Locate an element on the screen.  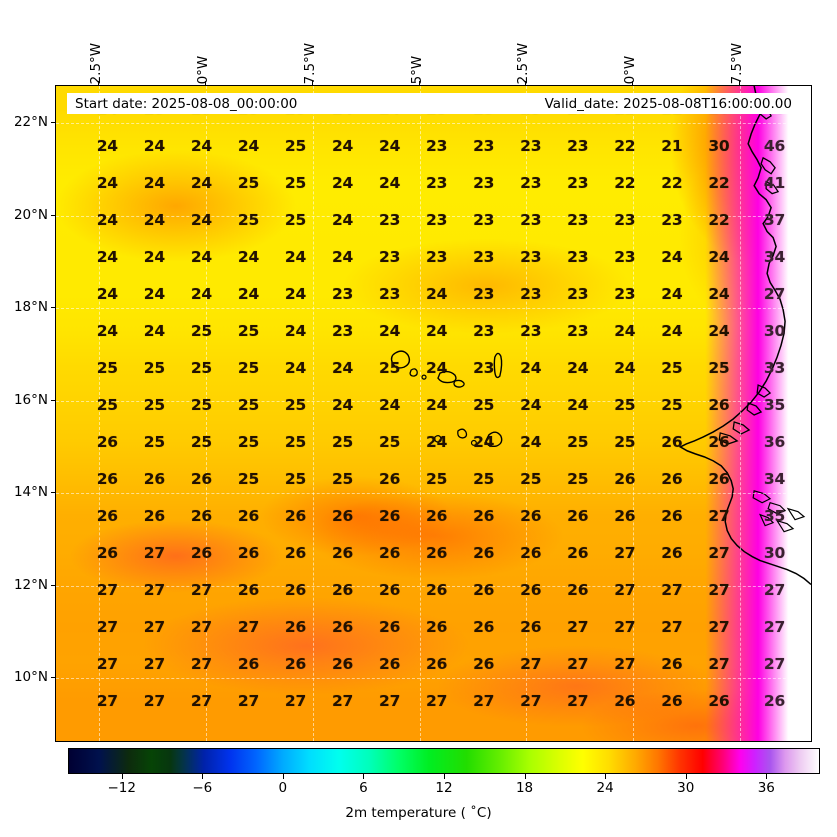
colorbar: −12 −6 0 6 12 18 24 30 36 is located at coordinates (444, 772).